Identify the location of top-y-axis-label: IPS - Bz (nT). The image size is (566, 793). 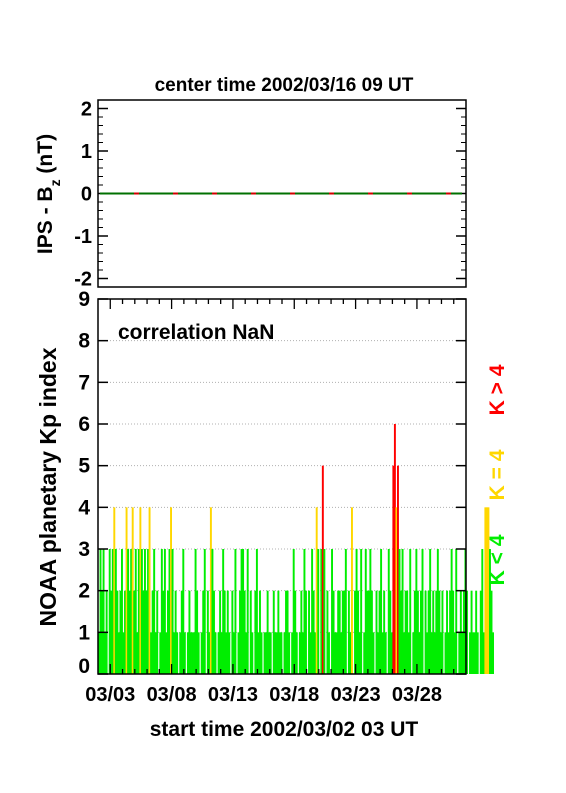
(48, 194).